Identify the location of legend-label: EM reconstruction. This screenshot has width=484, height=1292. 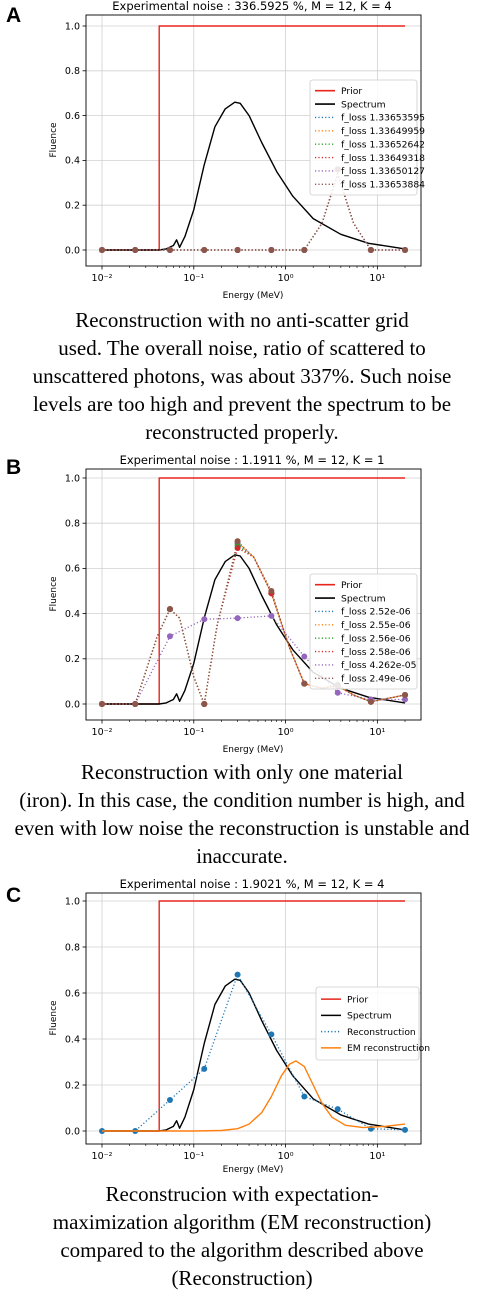
(388, 1048).